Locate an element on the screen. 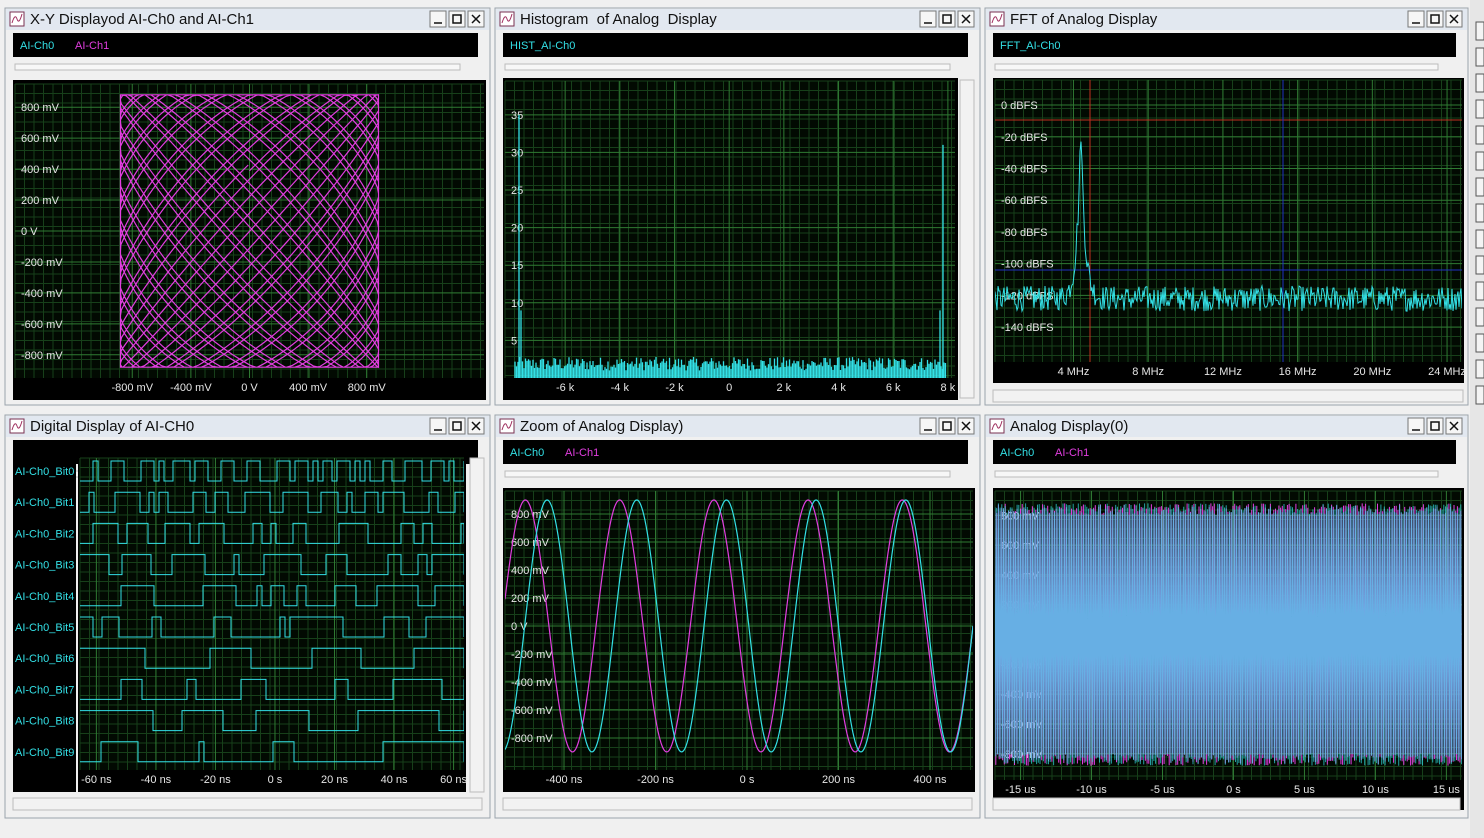 The height and width of the screenshot is (838, 1484). x-tick-label: -4 k is located at coordinates (620, 388).